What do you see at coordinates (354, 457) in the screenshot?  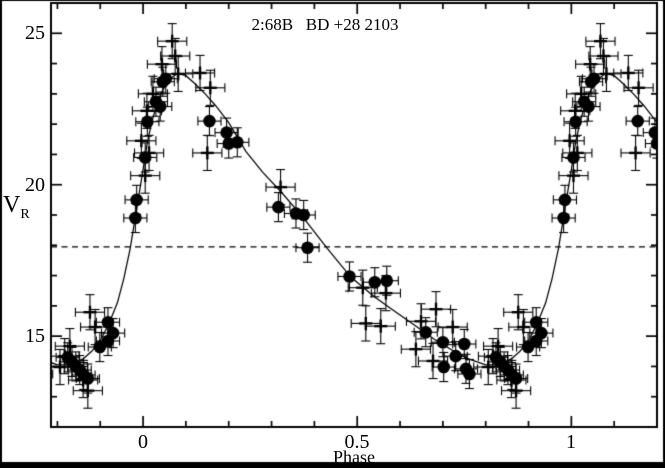 I see `x-axis-label: Phase` at bounding box center [354, 457].